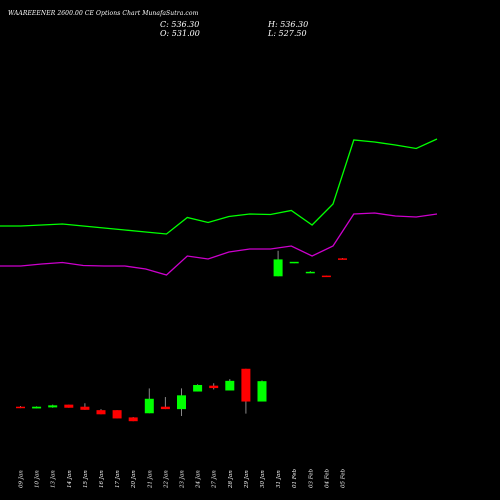 The width and height of the screenshot is (500, 500). Describe the element at coordinates (344, 478) in the screenshot. I see `x-tick-label: 05 Feb` at that location.